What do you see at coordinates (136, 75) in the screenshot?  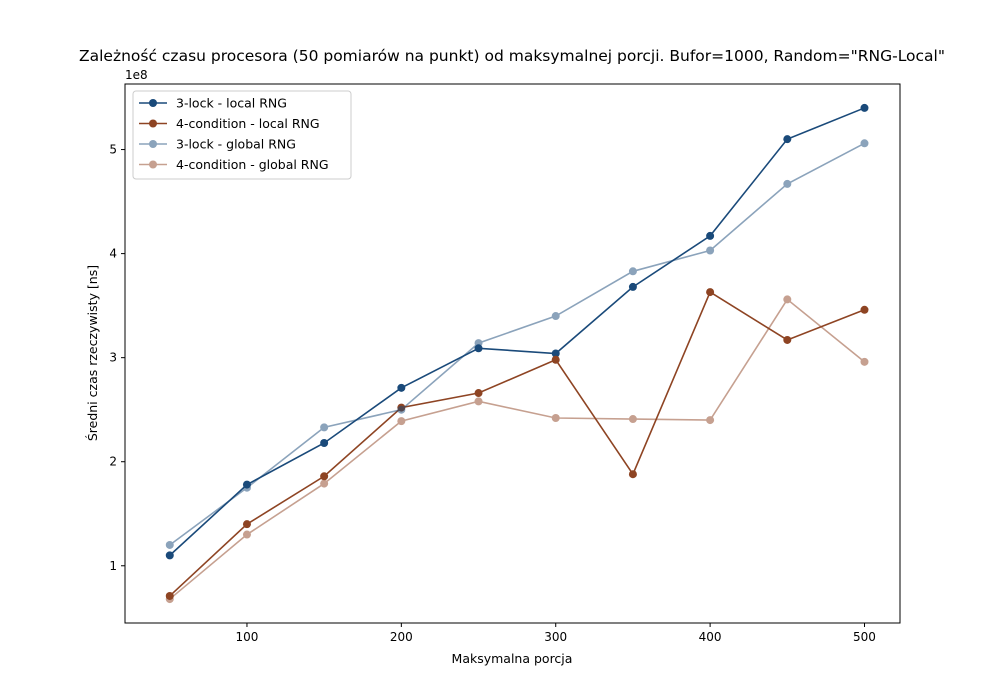 I see `y-axis-multiplier: 1e8` at bounding box center [136, 75].